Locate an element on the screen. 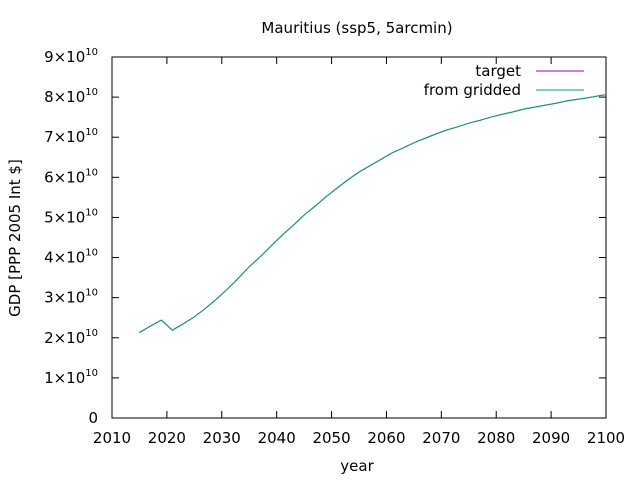  x-tick-label: 2050 is located at coordinates (331, 438).